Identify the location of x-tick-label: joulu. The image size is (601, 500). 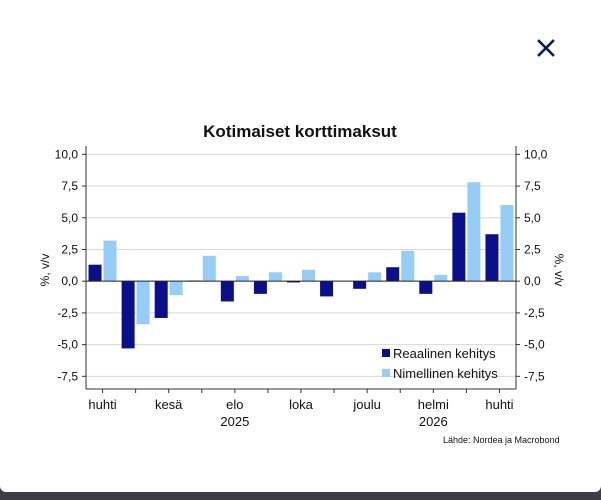
(366, 404).